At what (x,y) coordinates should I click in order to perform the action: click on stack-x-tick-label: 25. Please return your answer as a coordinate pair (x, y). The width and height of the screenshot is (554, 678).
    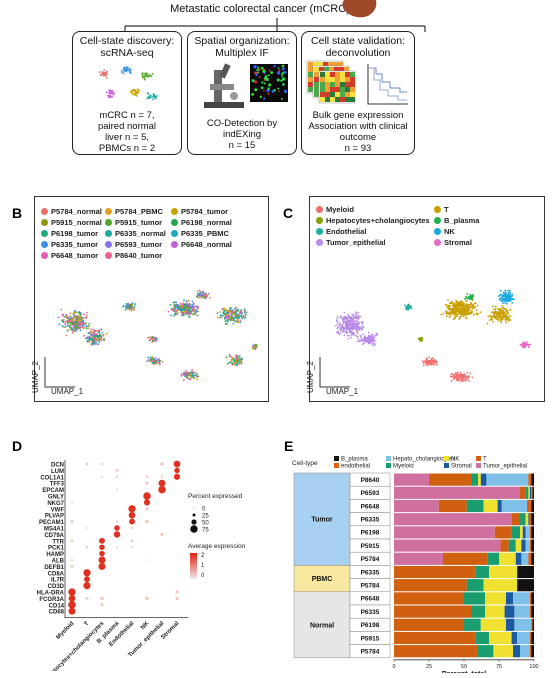
    Looking at the image, I should click on (429, 667).